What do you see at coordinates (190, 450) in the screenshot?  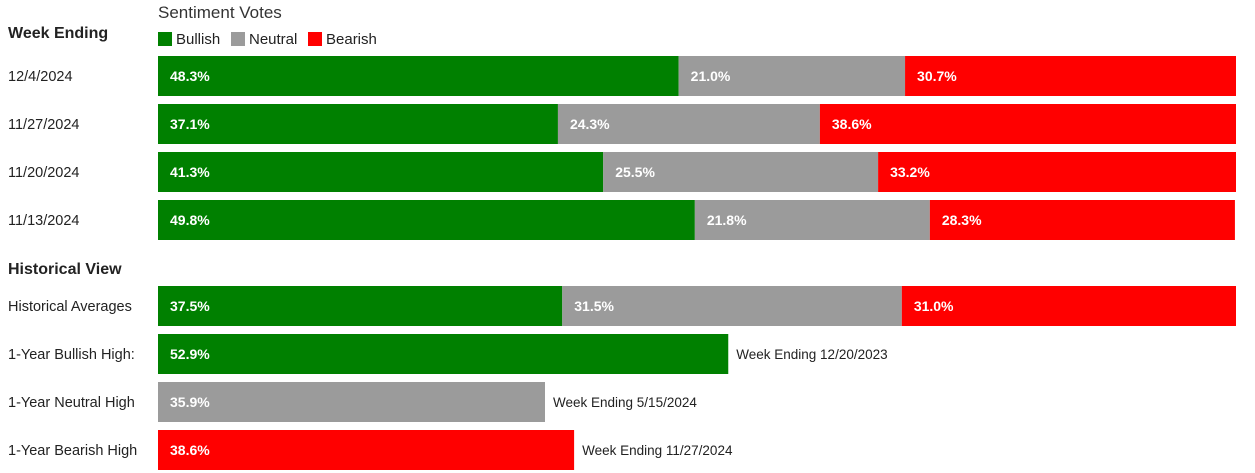 I see `high-row-bearish-value: 38.6%` at bounding box center [190, 450].